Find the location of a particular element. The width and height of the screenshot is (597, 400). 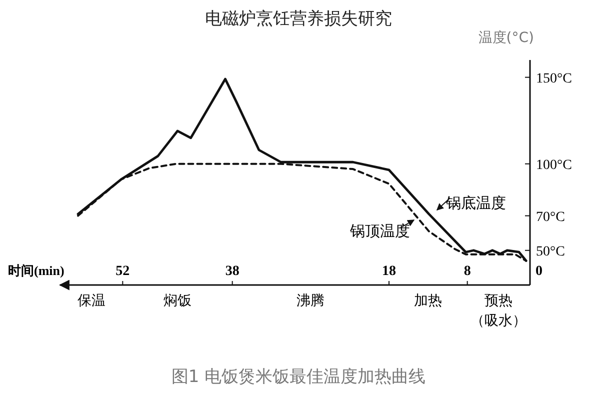

x-tick-label: 52 is located at coordinates (123, 271).